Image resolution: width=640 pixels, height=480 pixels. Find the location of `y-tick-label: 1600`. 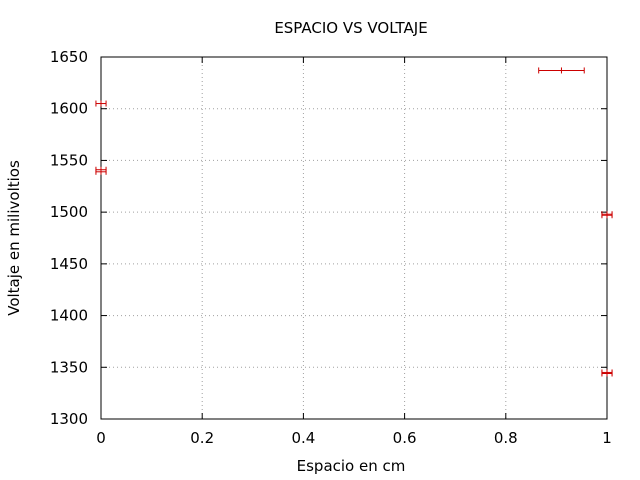

y-tick-label: 1600 is located at coordinates (69, 109).